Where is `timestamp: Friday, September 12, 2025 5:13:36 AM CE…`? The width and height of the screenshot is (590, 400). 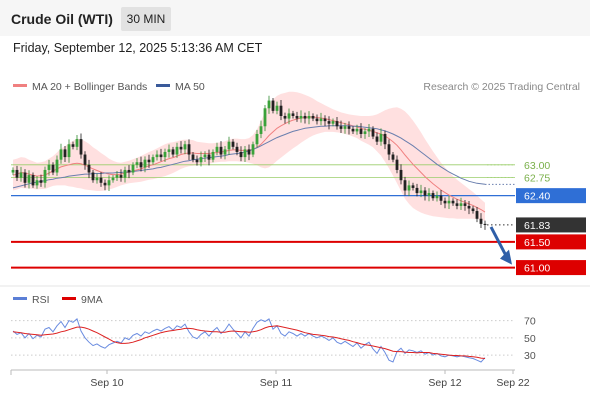
timestamp: Friday, September 12, 2025 5:13:36 AM CE… is located at coordinates (138, 48).